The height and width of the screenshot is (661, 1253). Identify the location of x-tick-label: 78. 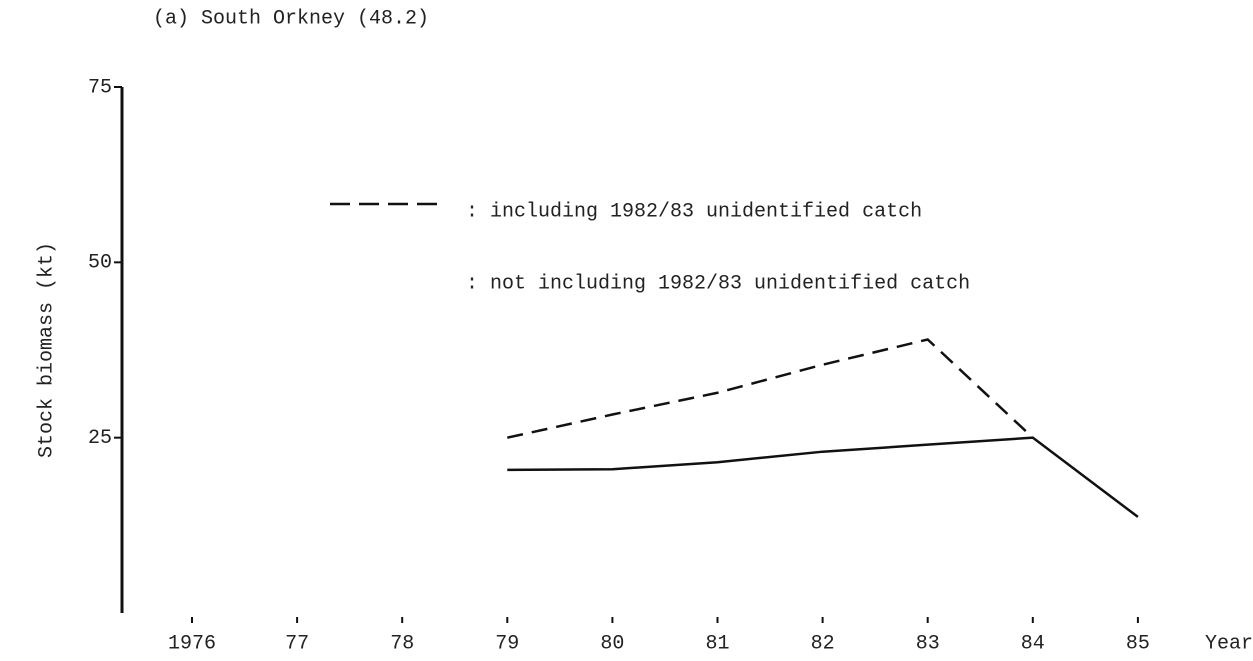
(402, 643).